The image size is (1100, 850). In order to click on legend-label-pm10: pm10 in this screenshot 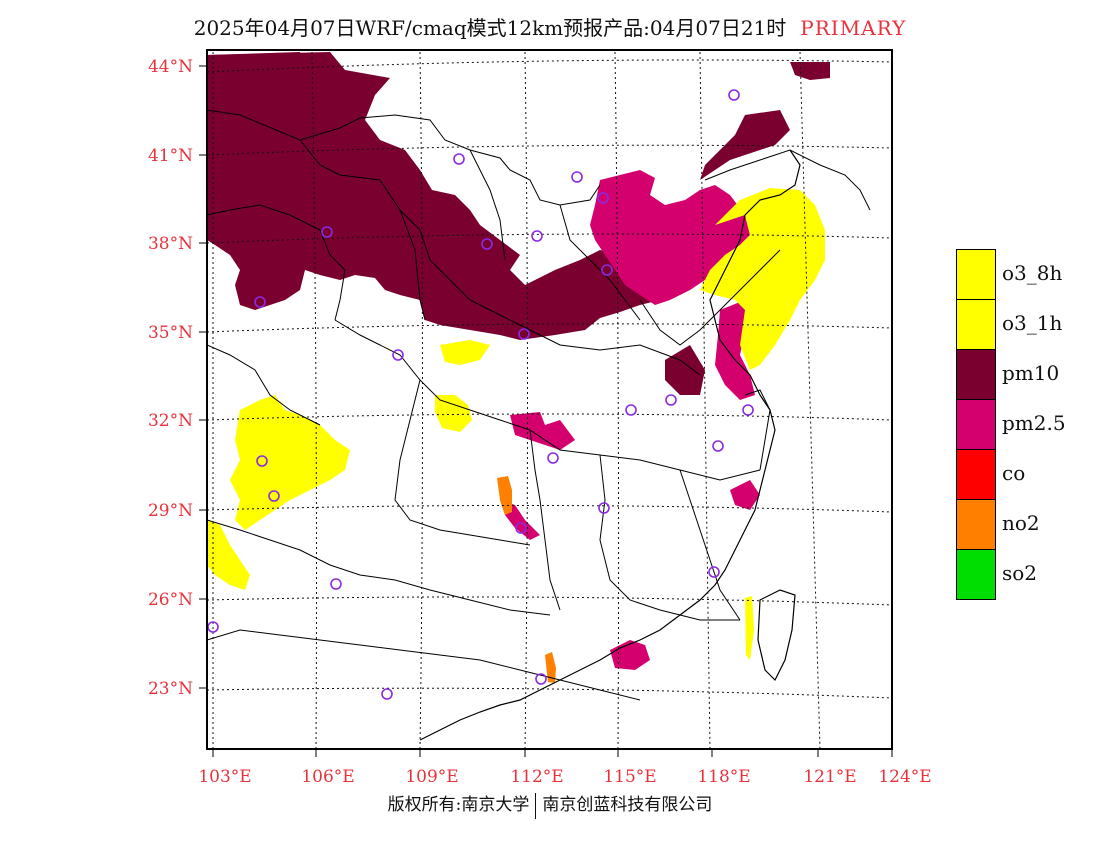, I will do `click(1031, 373)`.